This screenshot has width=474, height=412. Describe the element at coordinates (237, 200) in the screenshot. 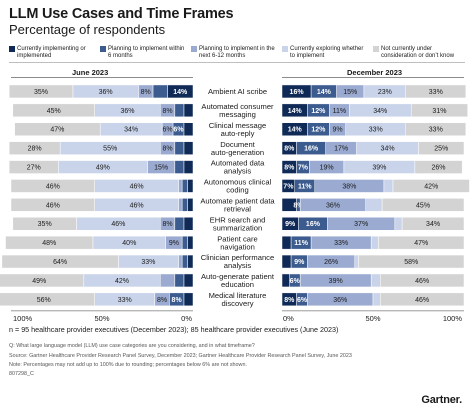

I see `category-label-line: Automate patient data` at that location.